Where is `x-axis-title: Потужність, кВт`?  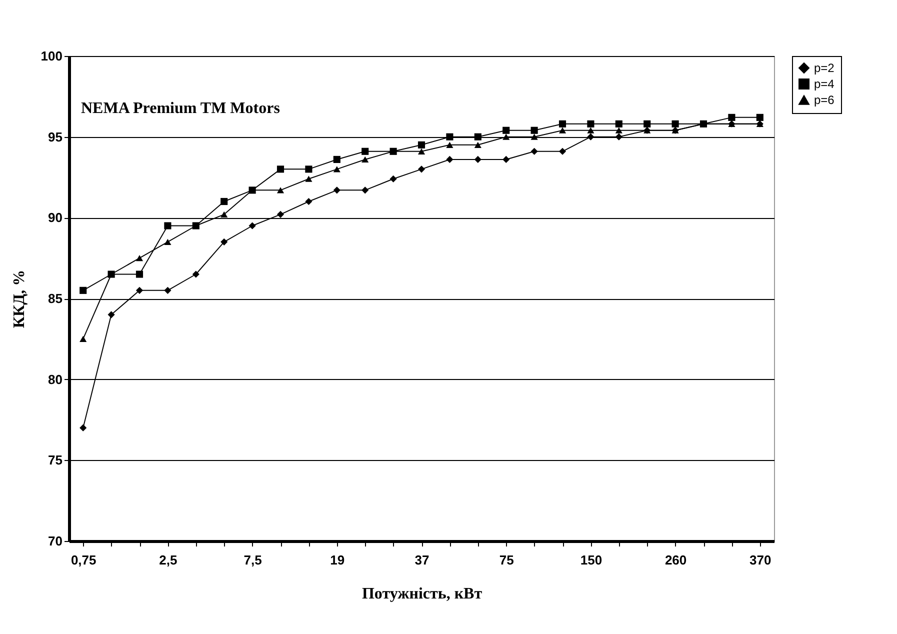
x-axis-title: Потужність, кВт is located at coordinates (422, 594).